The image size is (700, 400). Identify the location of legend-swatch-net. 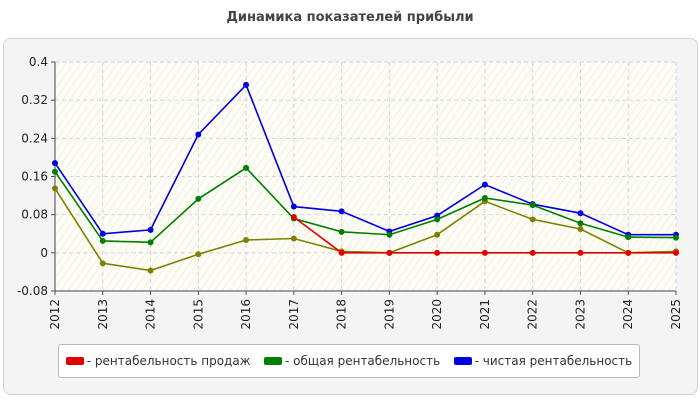
(462, 361).